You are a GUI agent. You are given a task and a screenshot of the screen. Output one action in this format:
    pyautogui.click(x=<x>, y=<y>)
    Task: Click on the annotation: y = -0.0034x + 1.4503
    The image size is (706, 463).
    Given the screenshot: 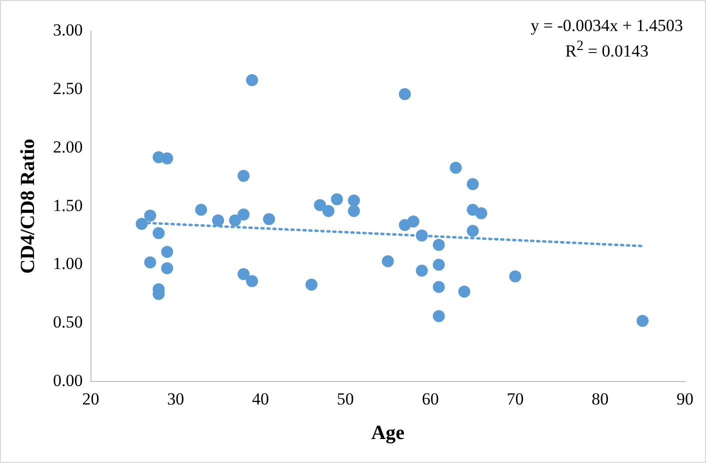 What is the action you would take?
    pyautogui.click(x=606, y=25)
    